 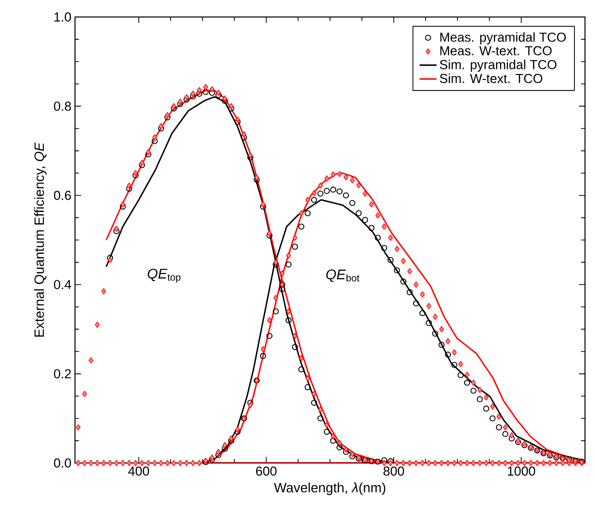 What do you see at coordinates (40, 239) in the screenshot?
I see `y-axis-title: External Quantum Efficiency, QE` at bounding box center [40, 239].